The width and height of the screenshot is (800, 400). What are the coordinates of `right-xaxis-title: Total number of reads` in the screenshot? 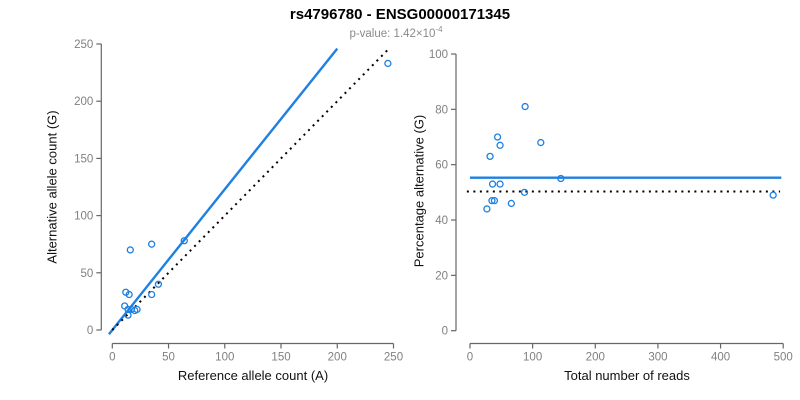 It's located at (627, 375).